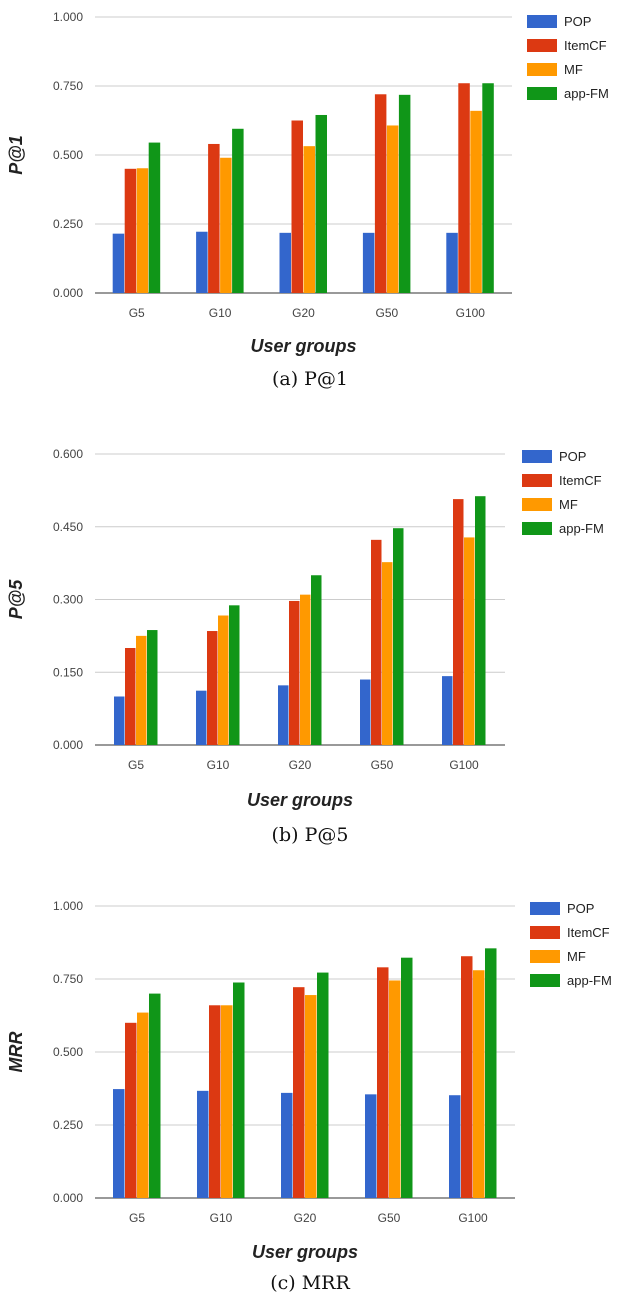 The height and width of the screenshot is (1304, 620). What do you see at coordinates (16, 155) in the screenshot?
I see `y-axis-title: P@1` at bounding box center [16, 155].